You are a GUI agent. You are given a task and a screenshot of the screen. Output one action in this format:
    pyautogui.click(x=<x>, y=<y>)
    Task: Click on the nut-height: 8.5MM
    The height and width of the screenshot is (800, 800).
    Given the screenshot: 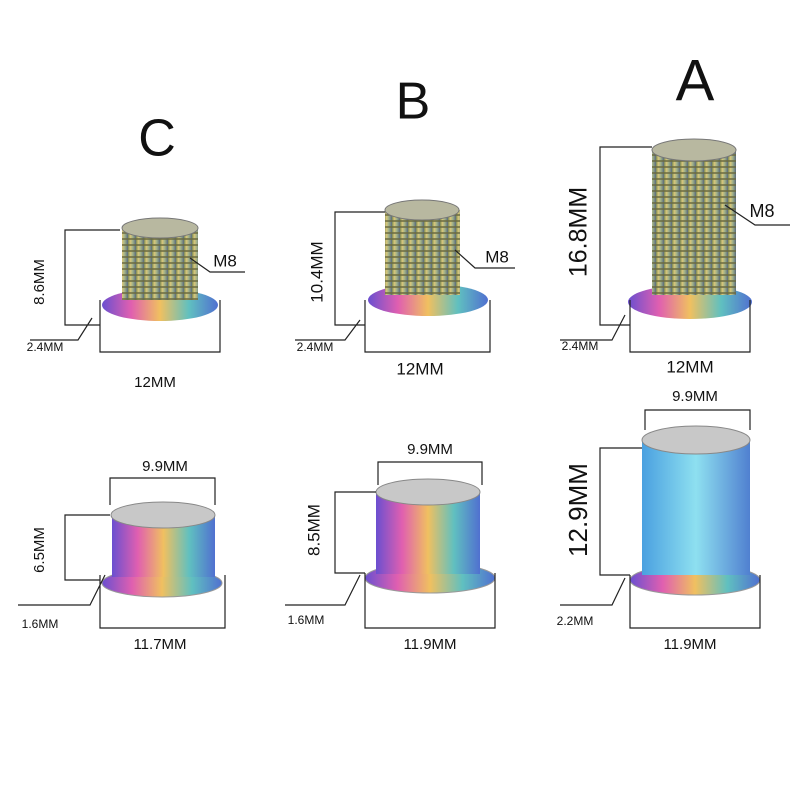 What is the action you would take?
    pyautogui.click(x=313, y=530)
    